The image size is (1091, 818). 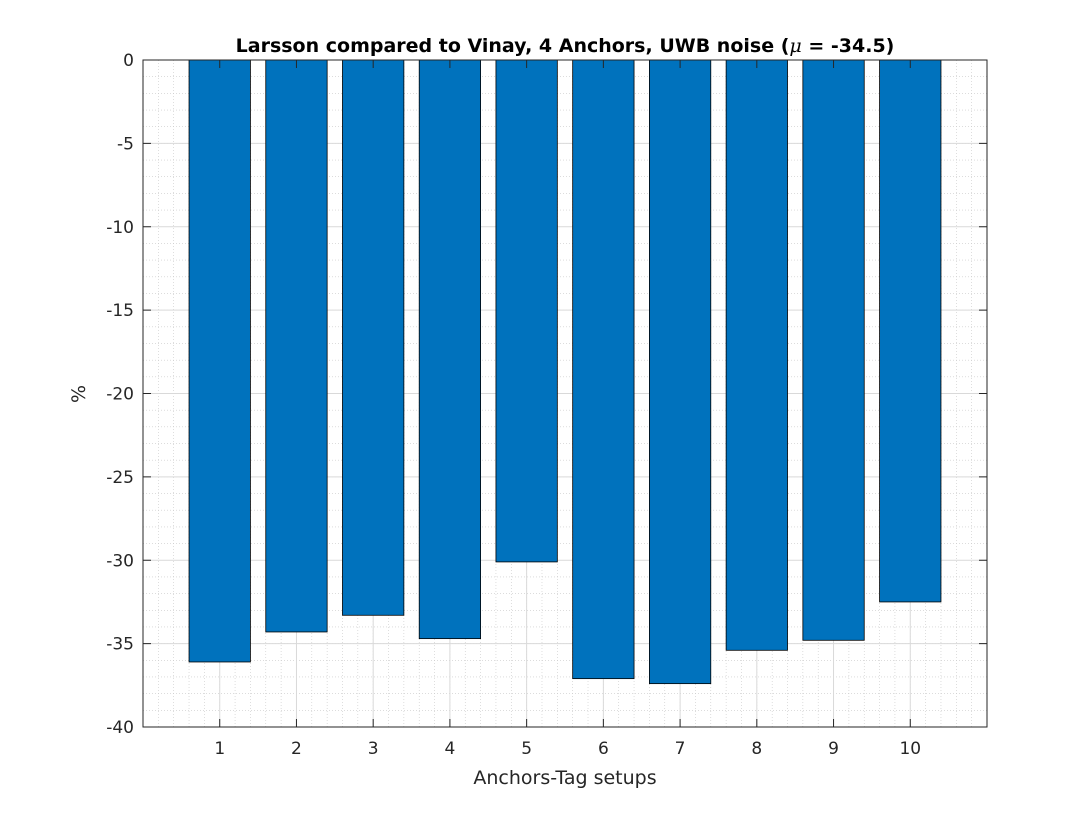 What do you see at coordinates (219, 749) in the screenshot?
I see `x-tick-label: 1` at bounding box center [219, 749].